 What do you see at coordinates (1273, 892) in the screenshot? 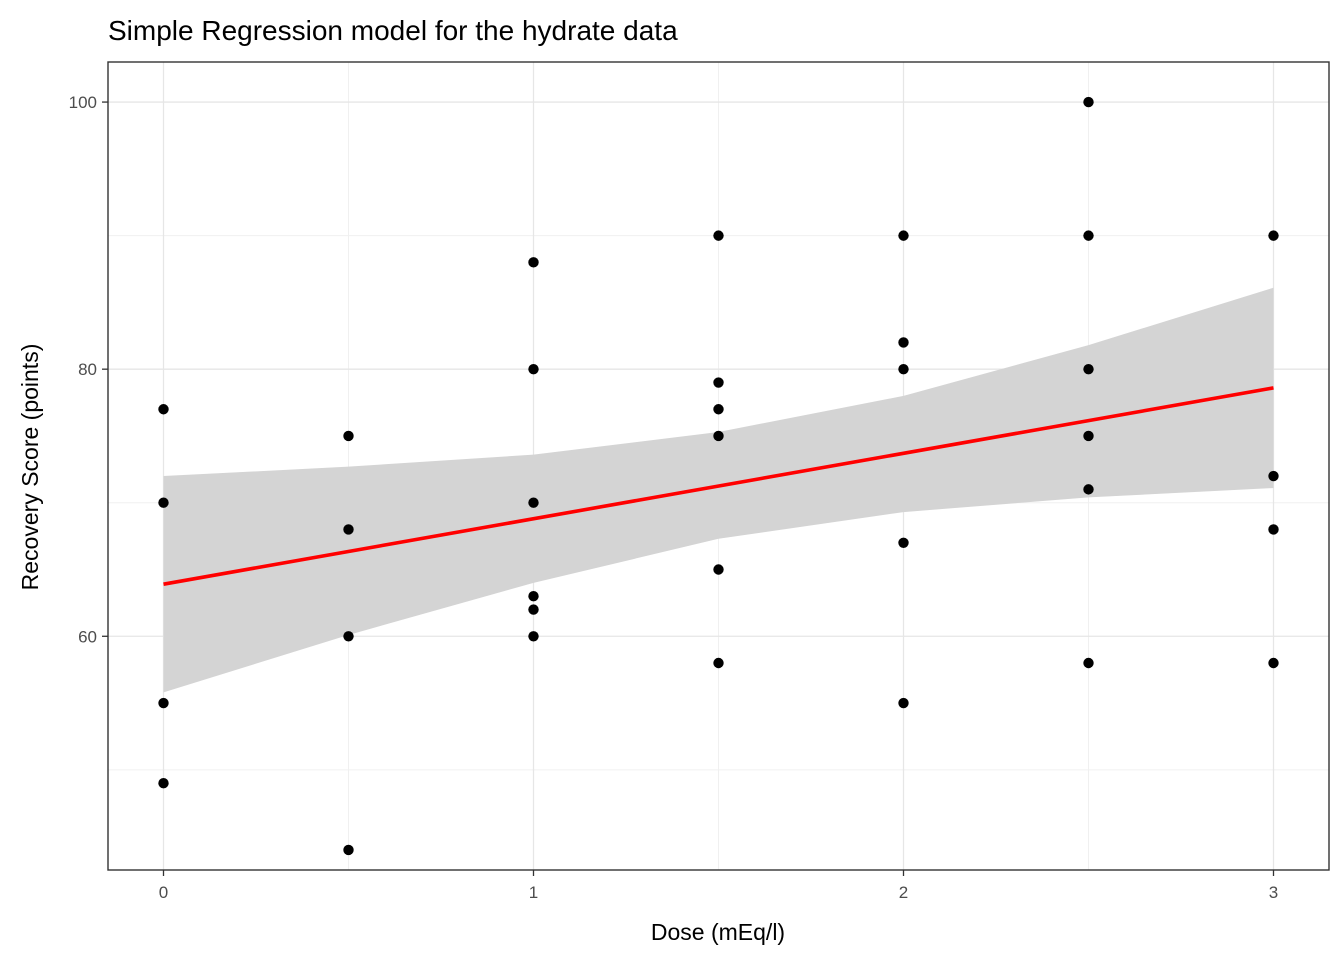
I see `x-tick-label: 3` at bounding box center [1273, 892].